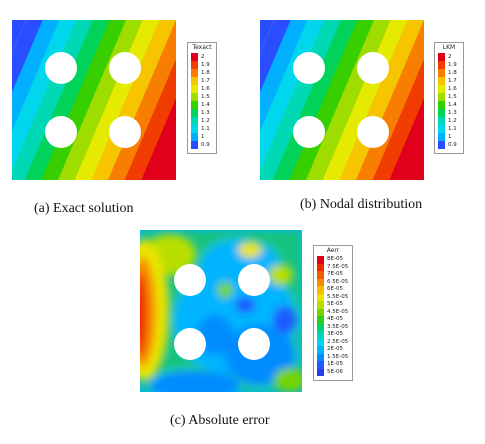  What do you see at coordinates (361, 204) in the screenshot?
I see `caption-b: (b) Nodal distribution` at bounding box center [361, 204].